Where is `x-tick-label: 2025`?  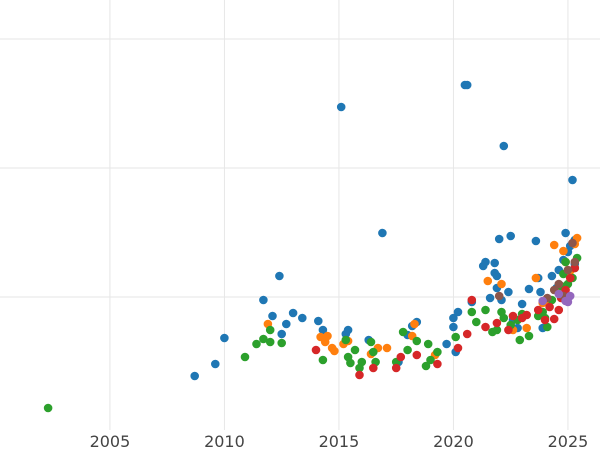 x-tick-label: 2025 is located at coordinates (568, 441).